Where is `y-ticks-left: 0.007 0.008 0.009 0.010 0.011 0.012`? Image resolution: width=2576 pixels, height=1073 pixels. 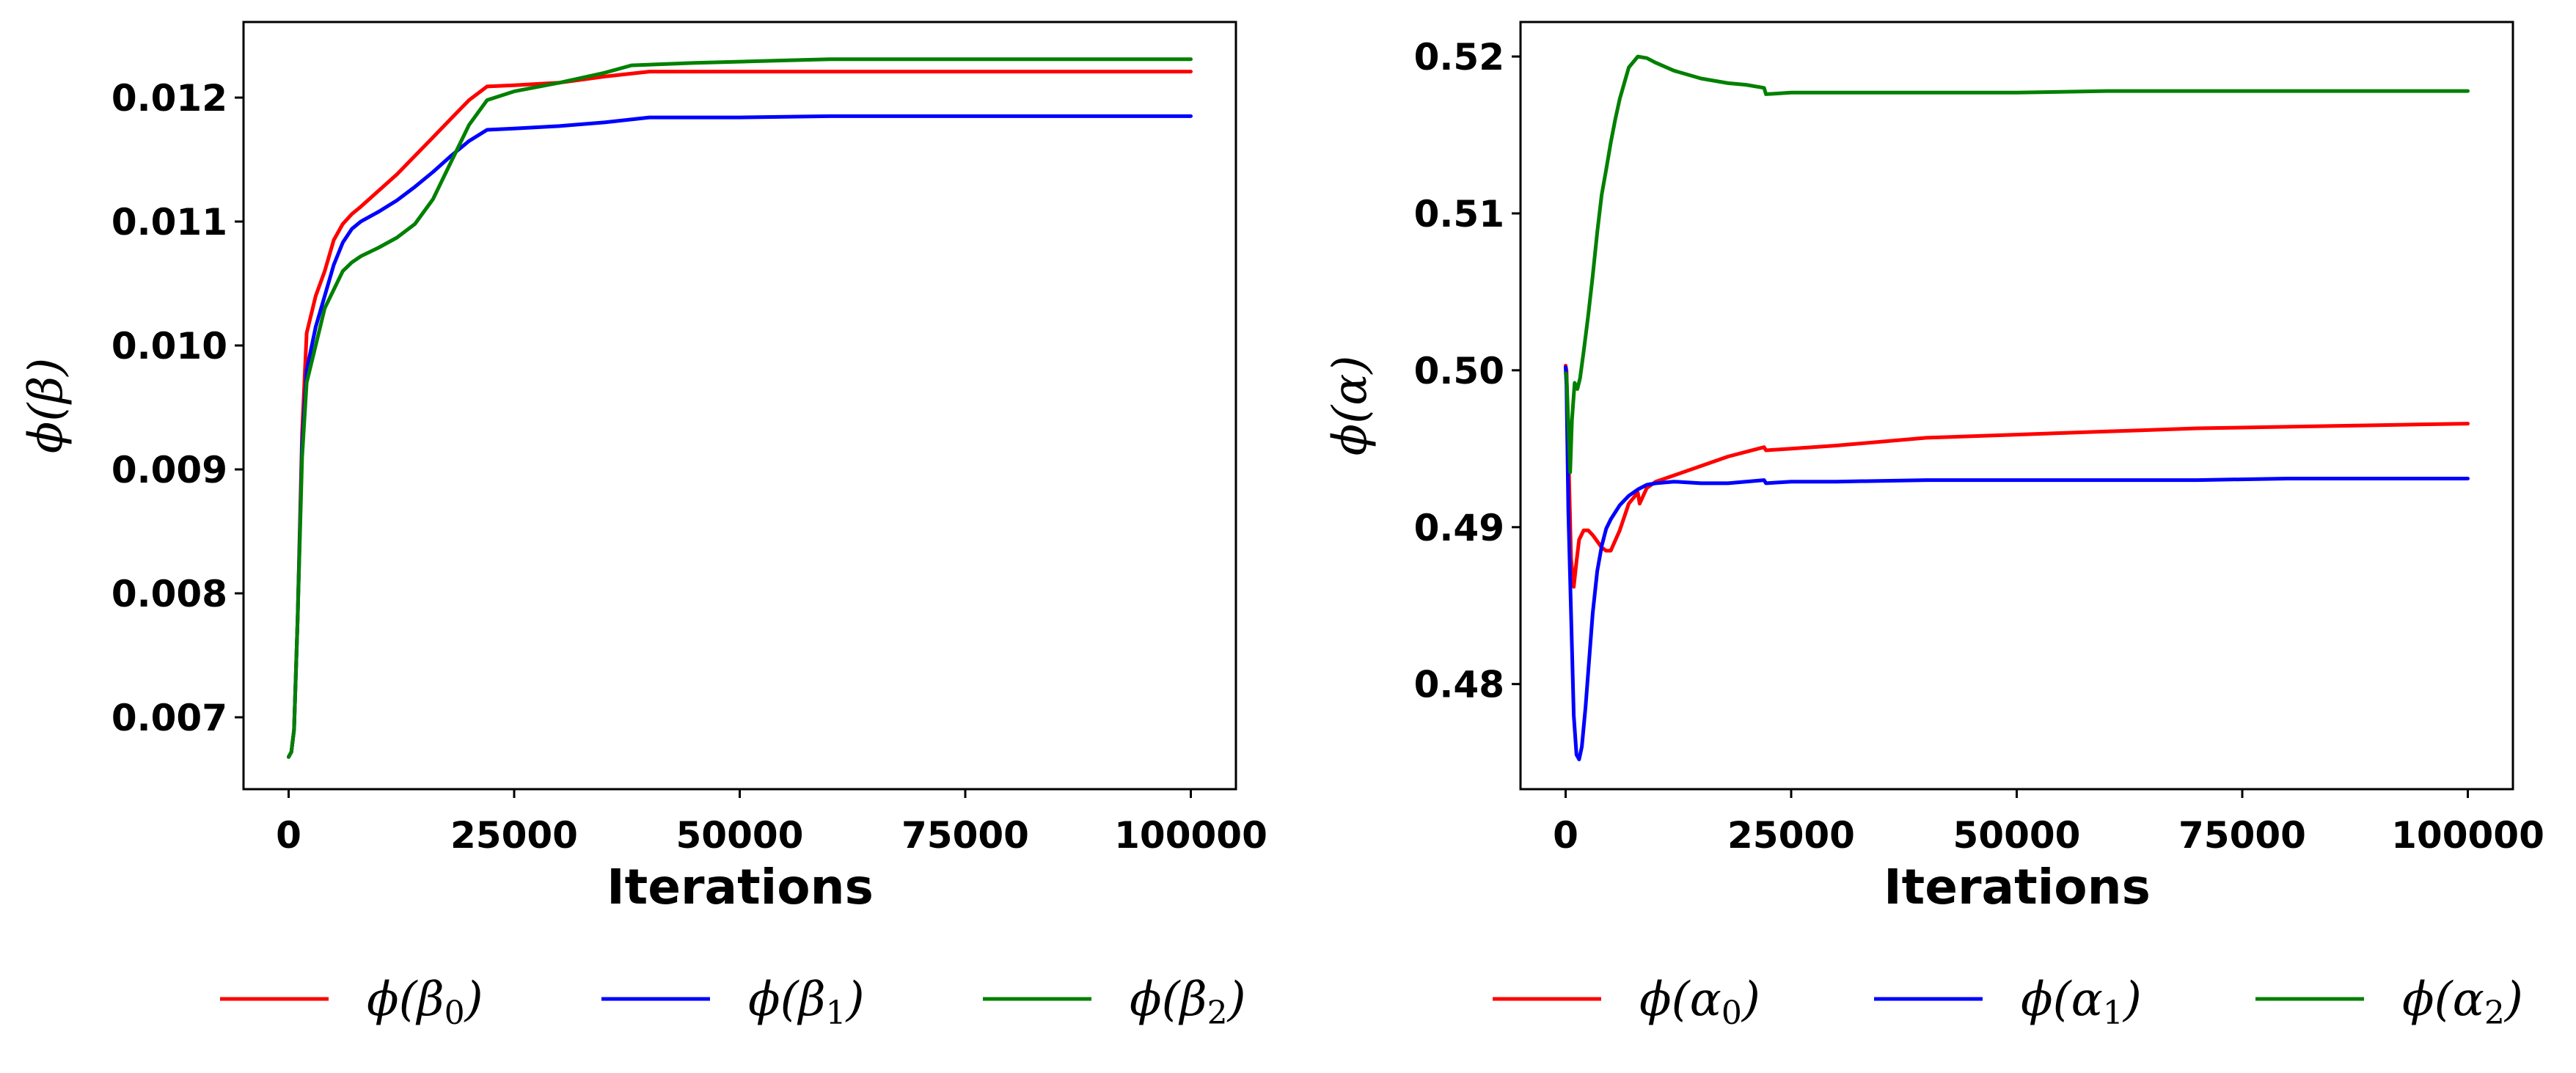
y-ticks-left: 0.007 0.008 0.009 0.010 0.011 0.012 is located at coordinates (177, 408).